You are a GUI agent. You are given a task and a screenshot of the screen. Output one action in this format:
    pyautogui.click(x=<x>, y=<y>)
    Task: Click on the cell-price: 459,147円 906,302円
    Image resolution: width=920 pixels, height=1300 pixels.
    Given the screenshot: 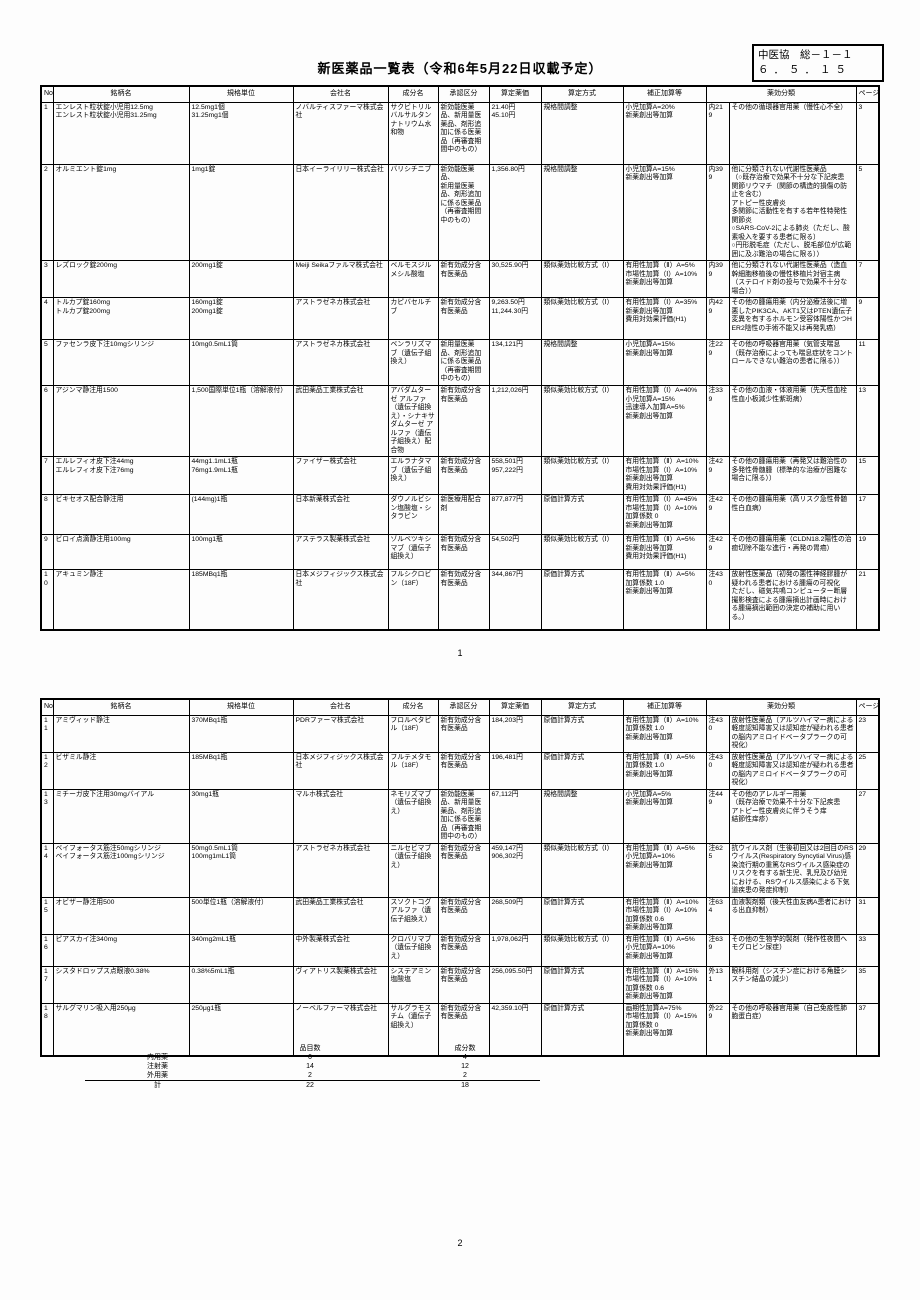 What is the action you would take?
    pyautogui.click(x=515, y=870)
    